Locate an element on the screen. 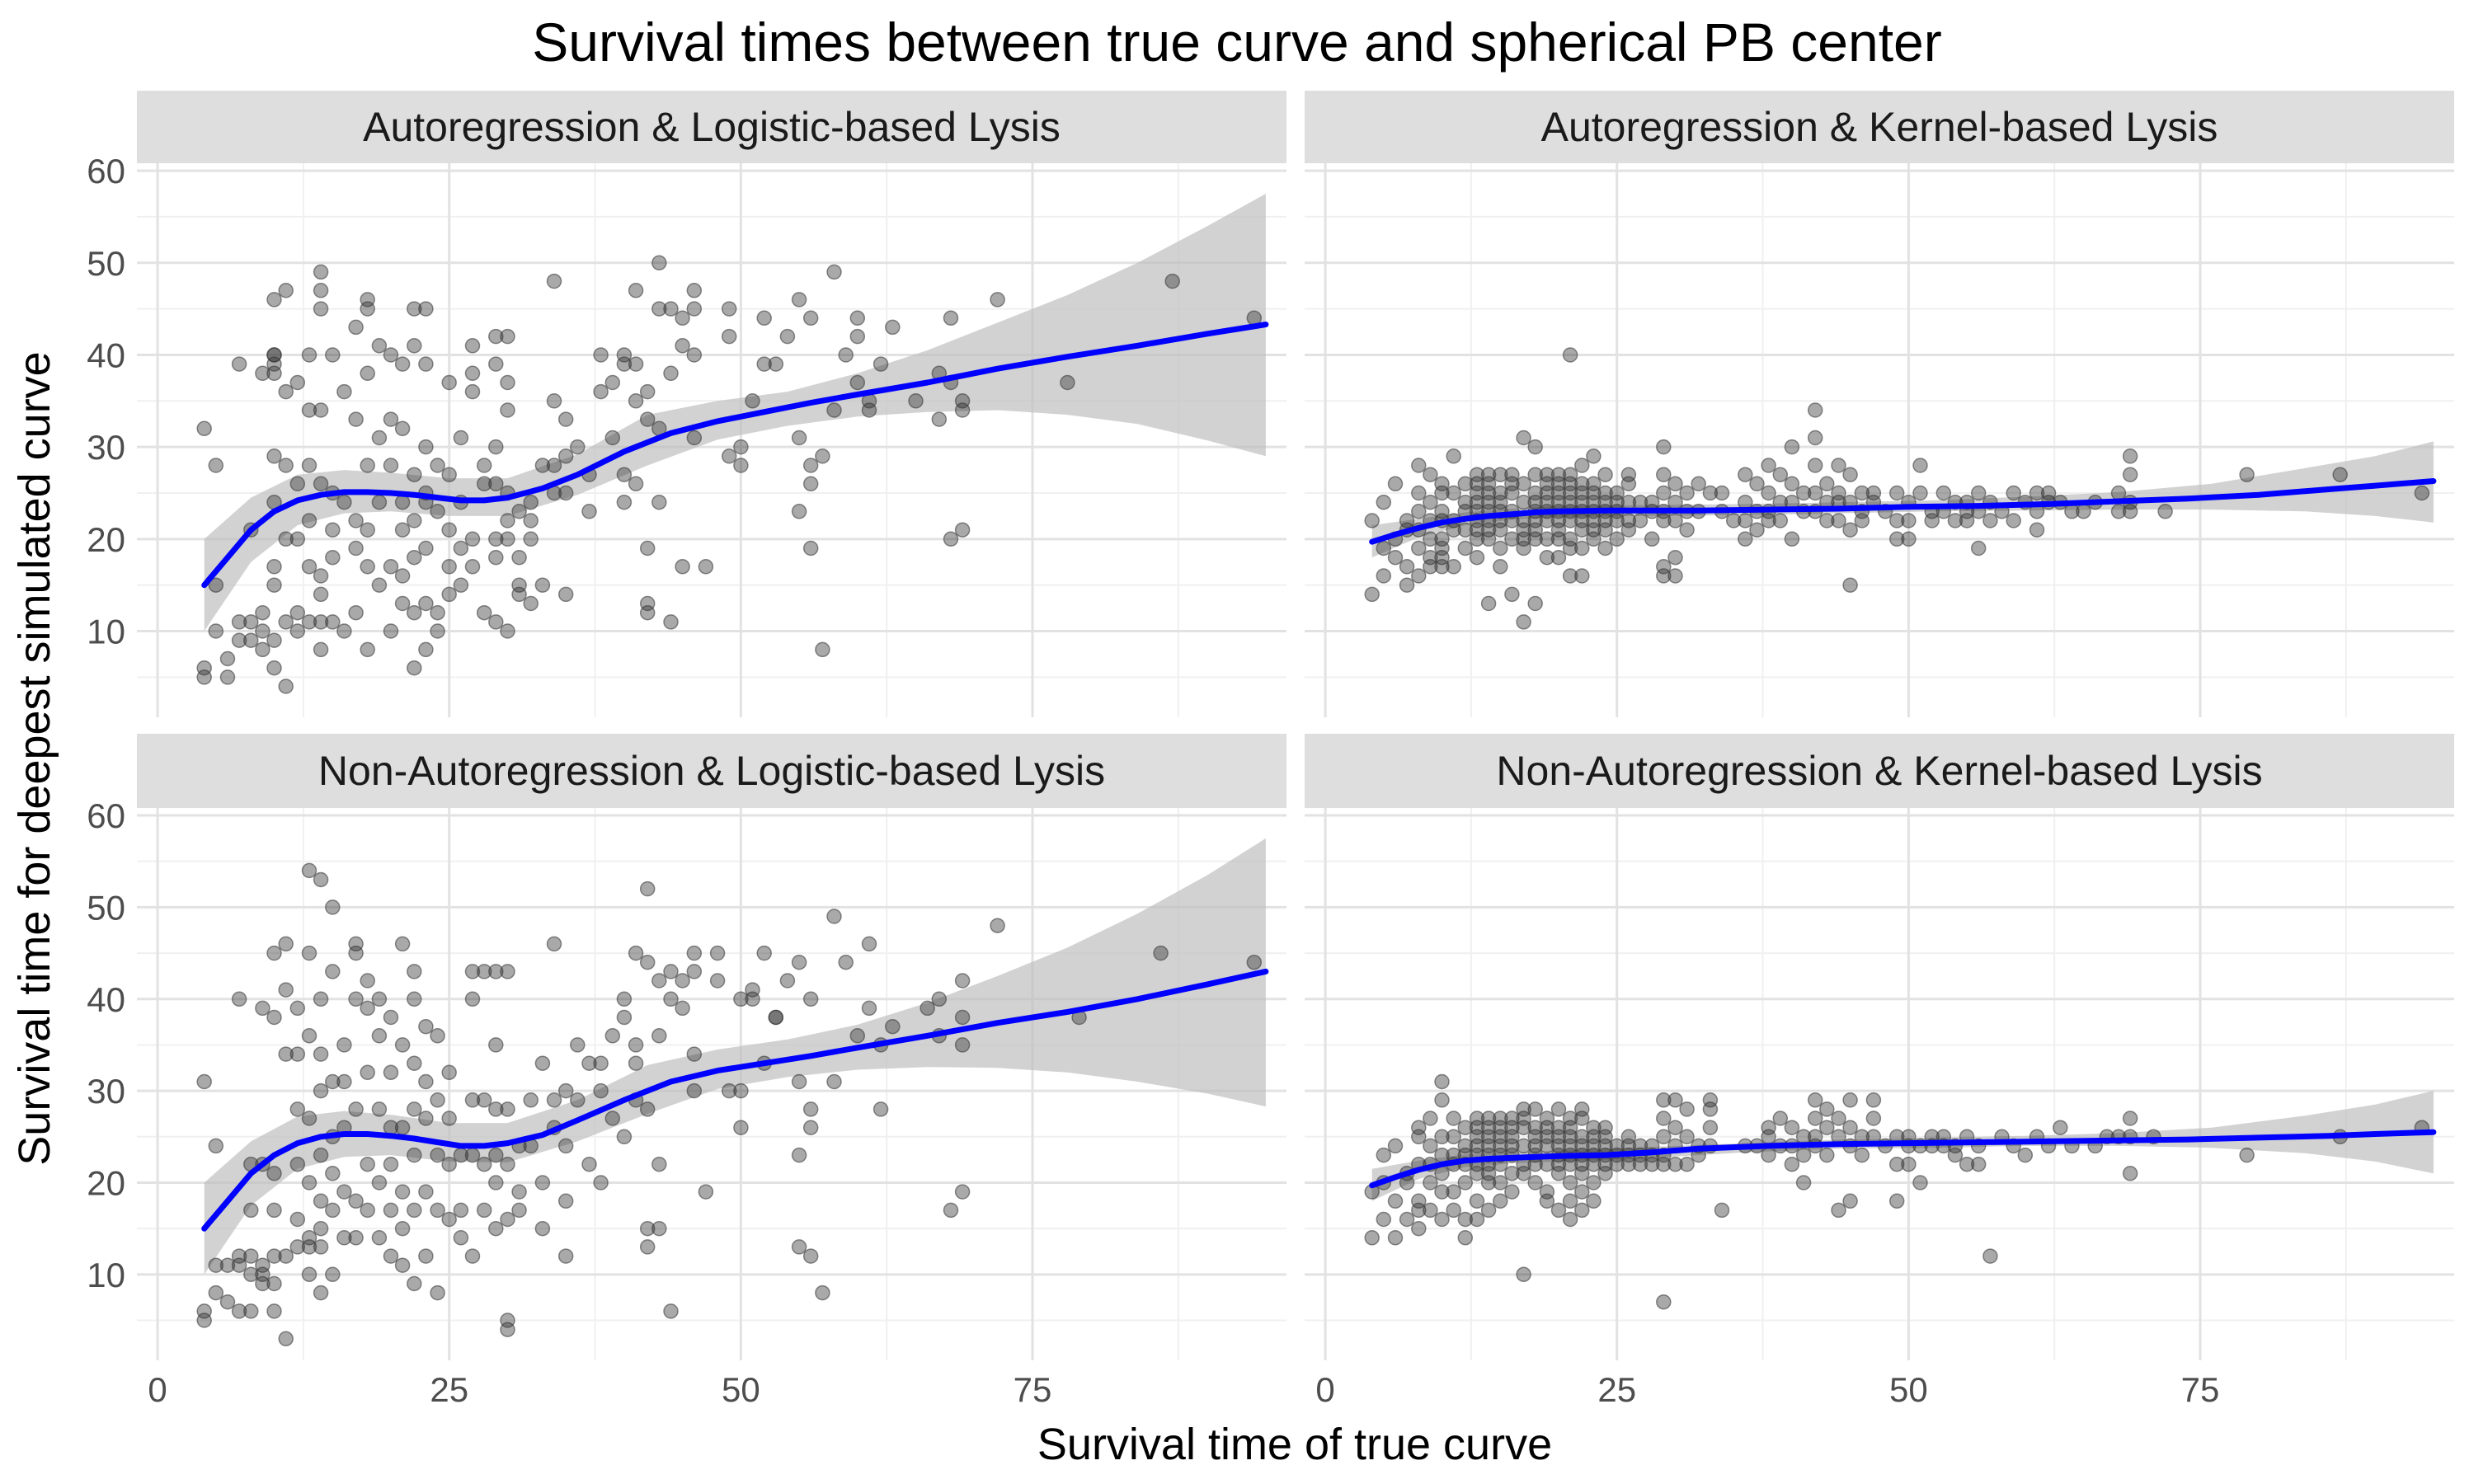 This screenshot has height=1484, width=2474. x-tick-label: 75 is located at coordinates (1033, 1389).